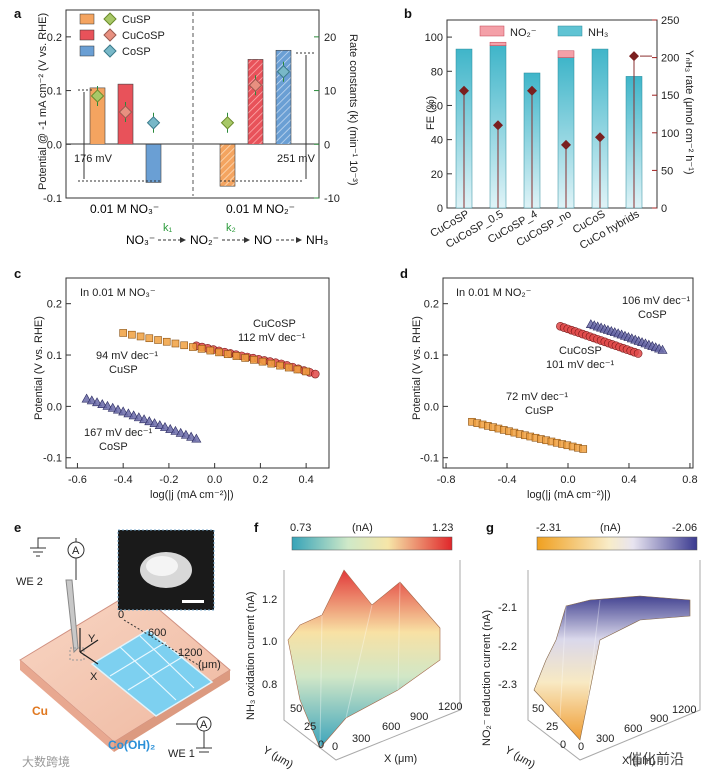  Describe the element at coordinates (605, 739) in the screenshot. I see `g-xtick-300: 300` at that location.